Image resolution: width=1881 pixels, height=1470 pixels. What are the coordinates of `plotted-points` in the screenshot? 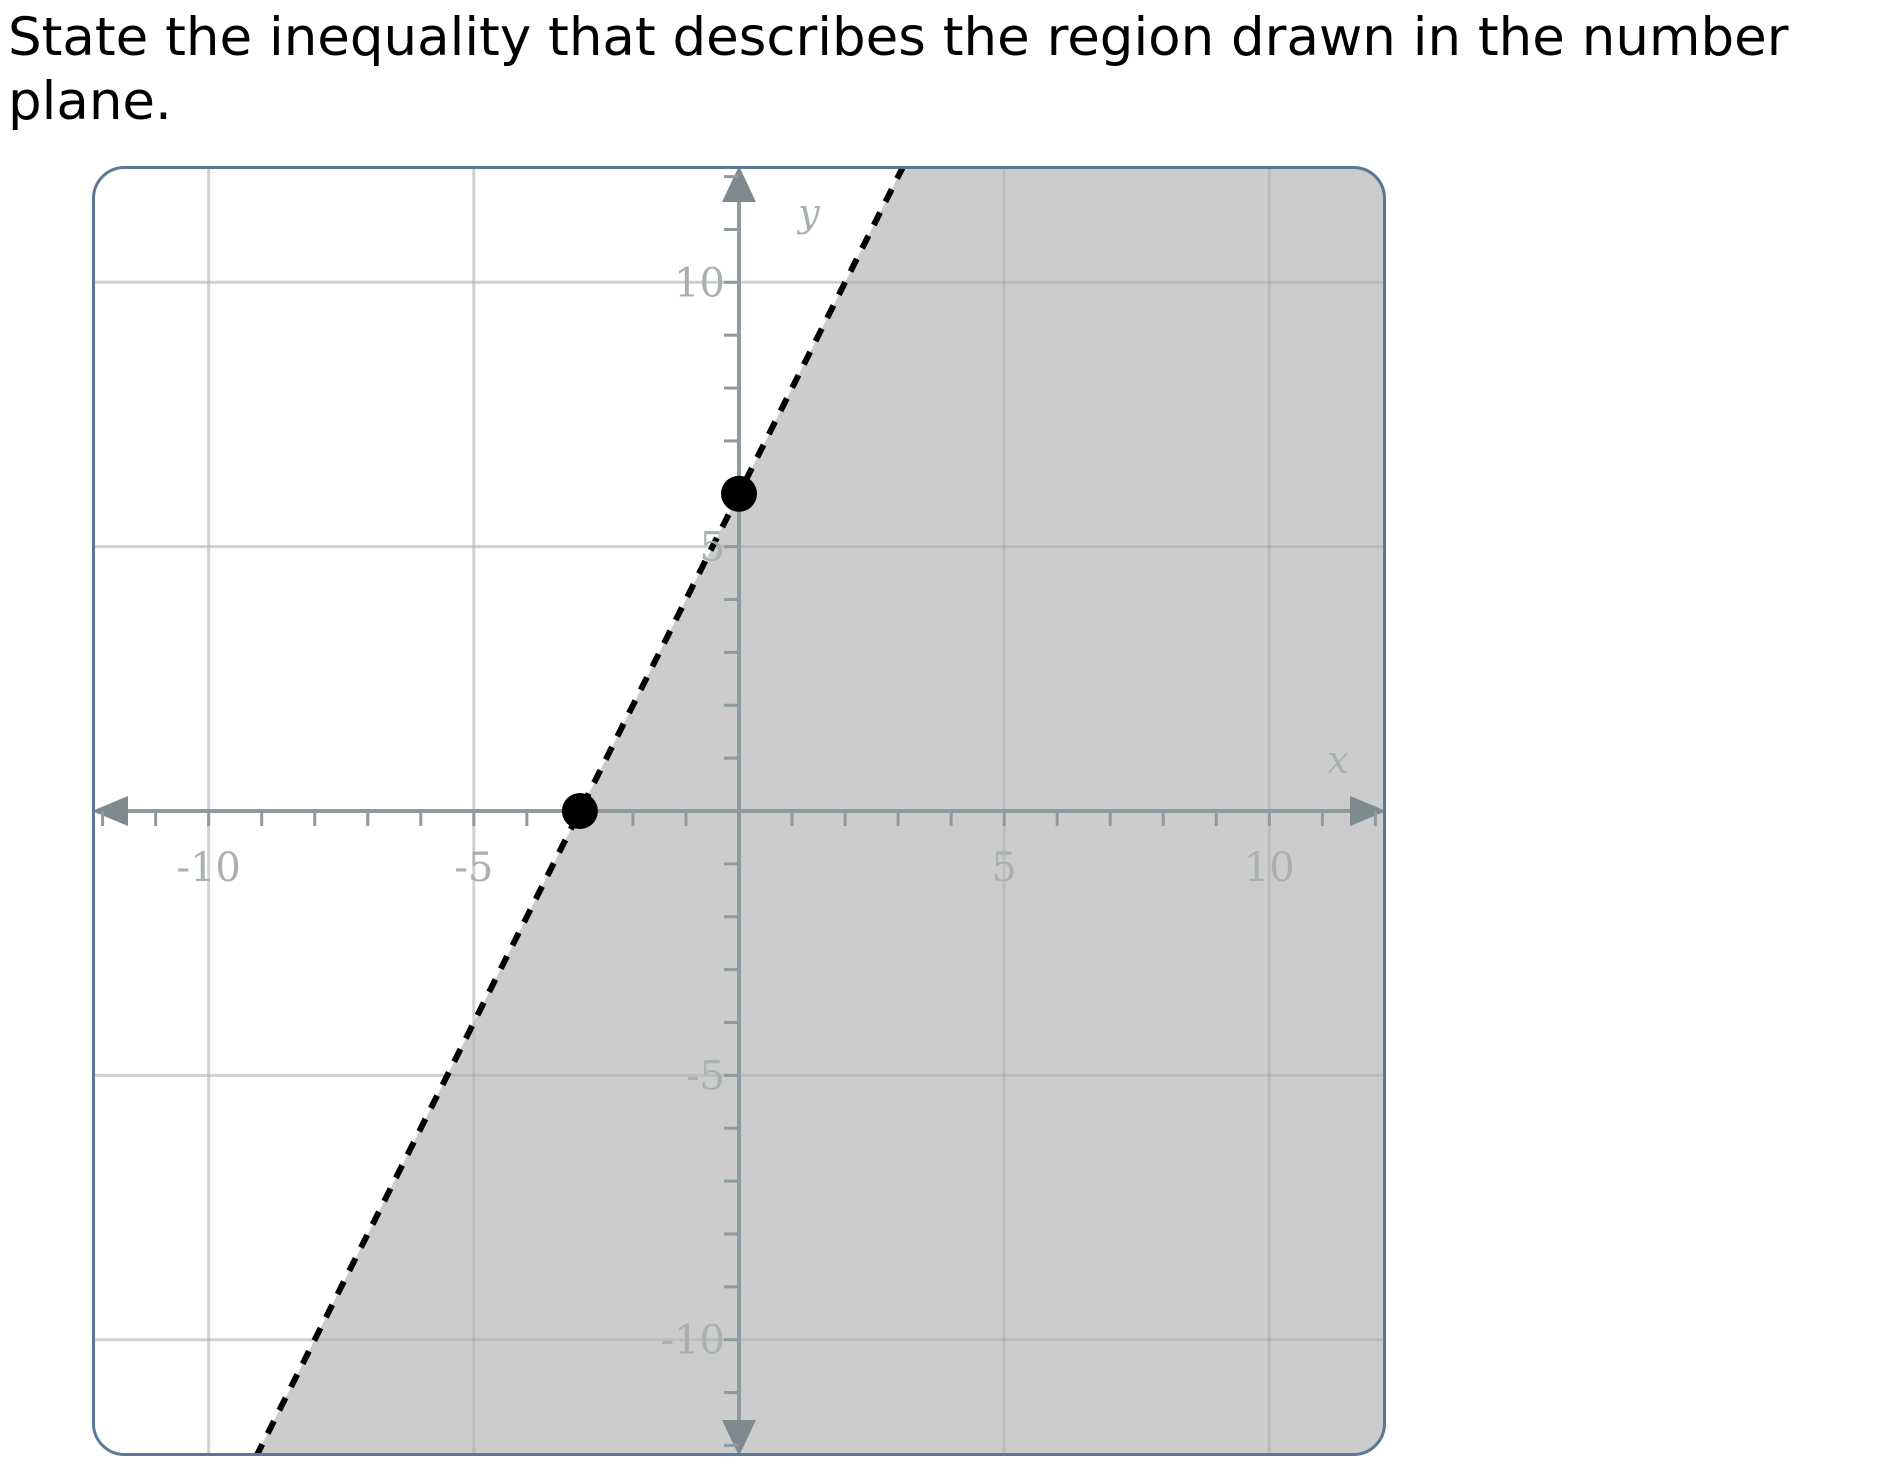 It's located at (659, 652).